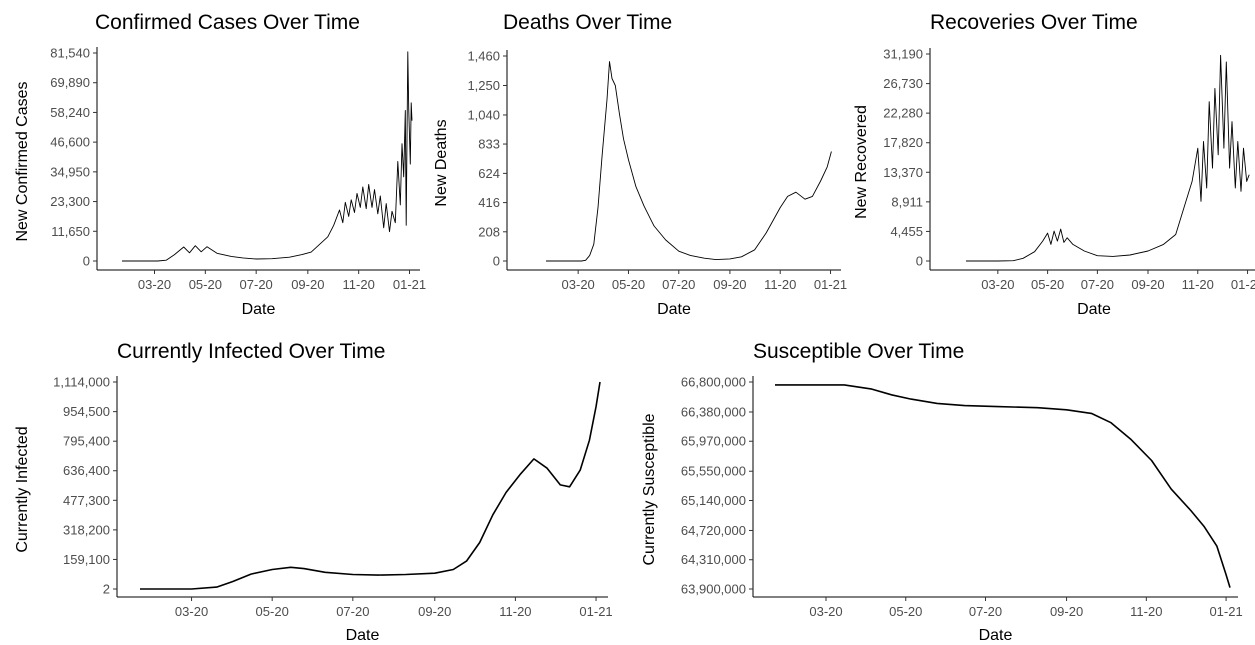 This screenshot has height=645, width=1255. Describe the element at coordinates (713, 382) in the screenshot. I see `y-tick-label: 66,800,000` at that location.